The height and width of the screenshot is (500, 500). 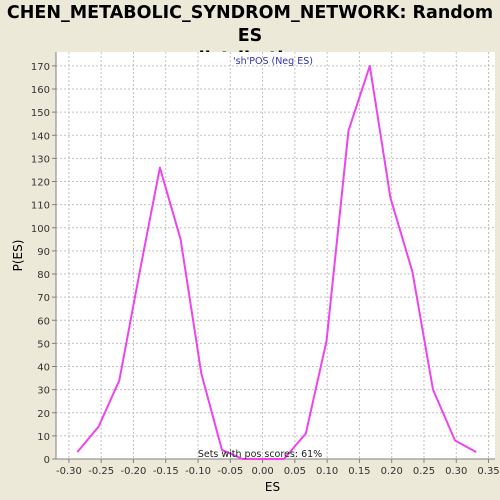 I want to click on x-tick-label: 0.00, so click(x=262, y=471).